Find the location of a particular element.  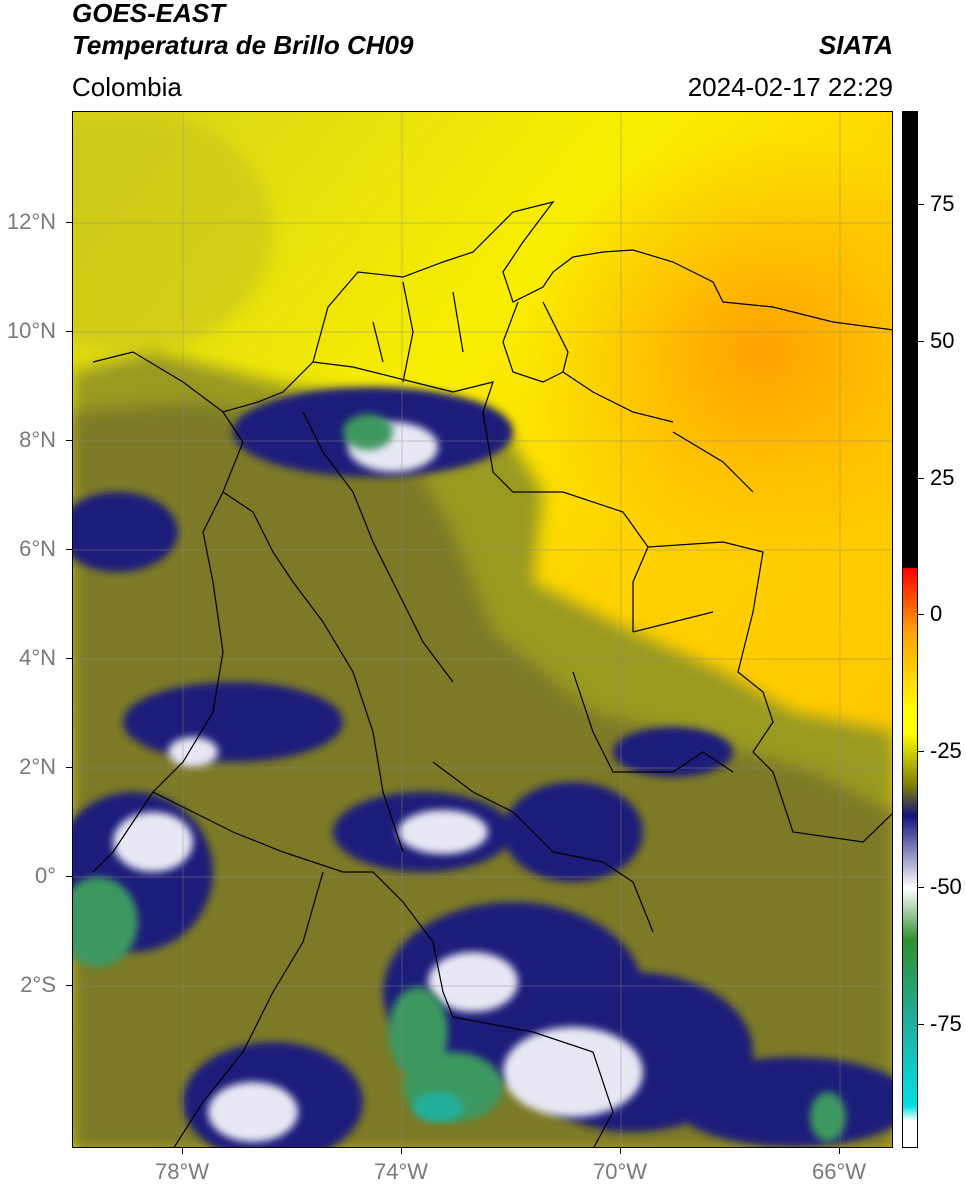

lat-label-0: 0° is located at coordinates (45, 875).